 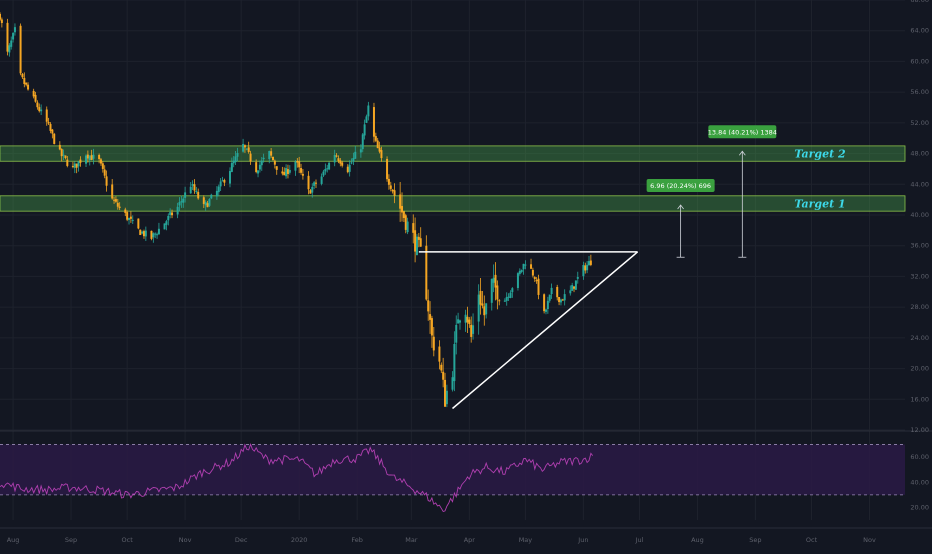 What do you see at coordinates (919, 307) in the screenshot?
I see `price-tick-label: 28.00` at bounding box center [919, 307].